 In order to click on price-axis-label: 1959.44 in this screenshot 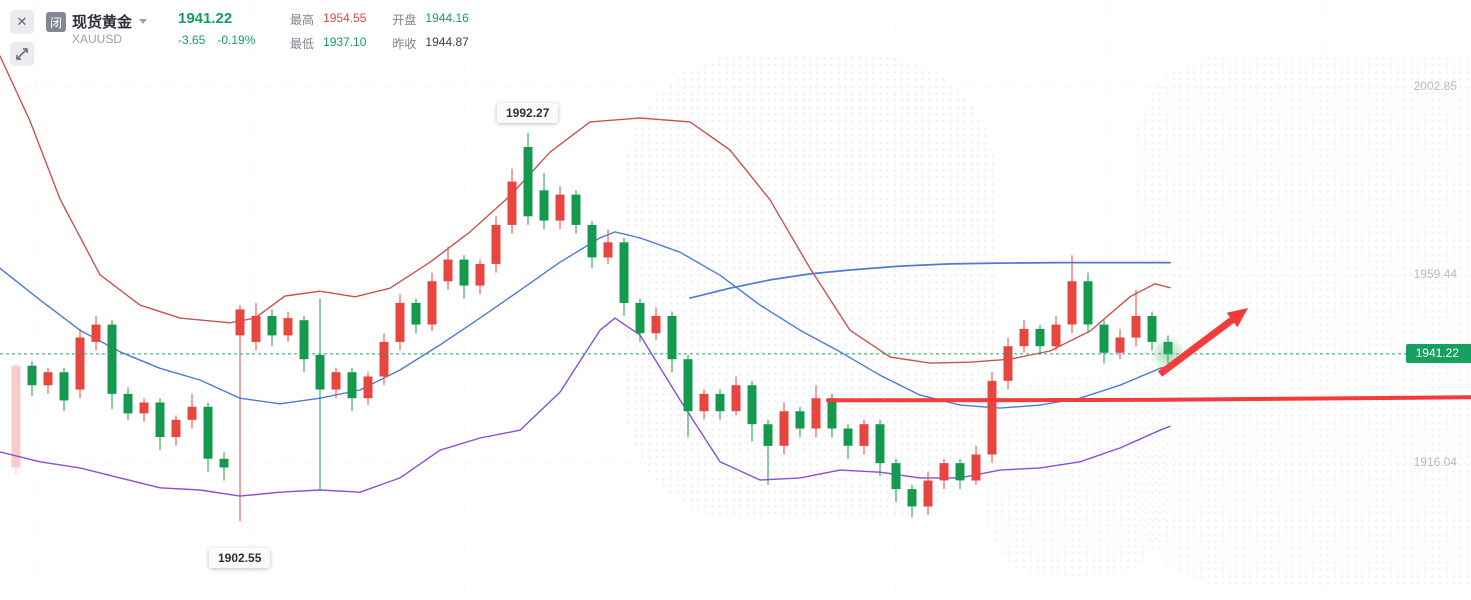, I will do `click(1435, 274)`.